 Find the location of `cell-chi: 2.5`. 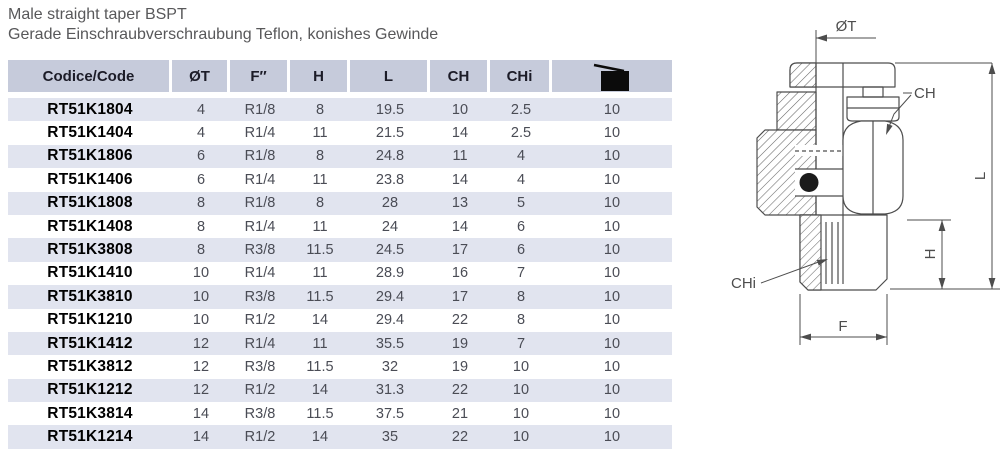

cell-chi: 2.5 is located at coordinates (521, 109).